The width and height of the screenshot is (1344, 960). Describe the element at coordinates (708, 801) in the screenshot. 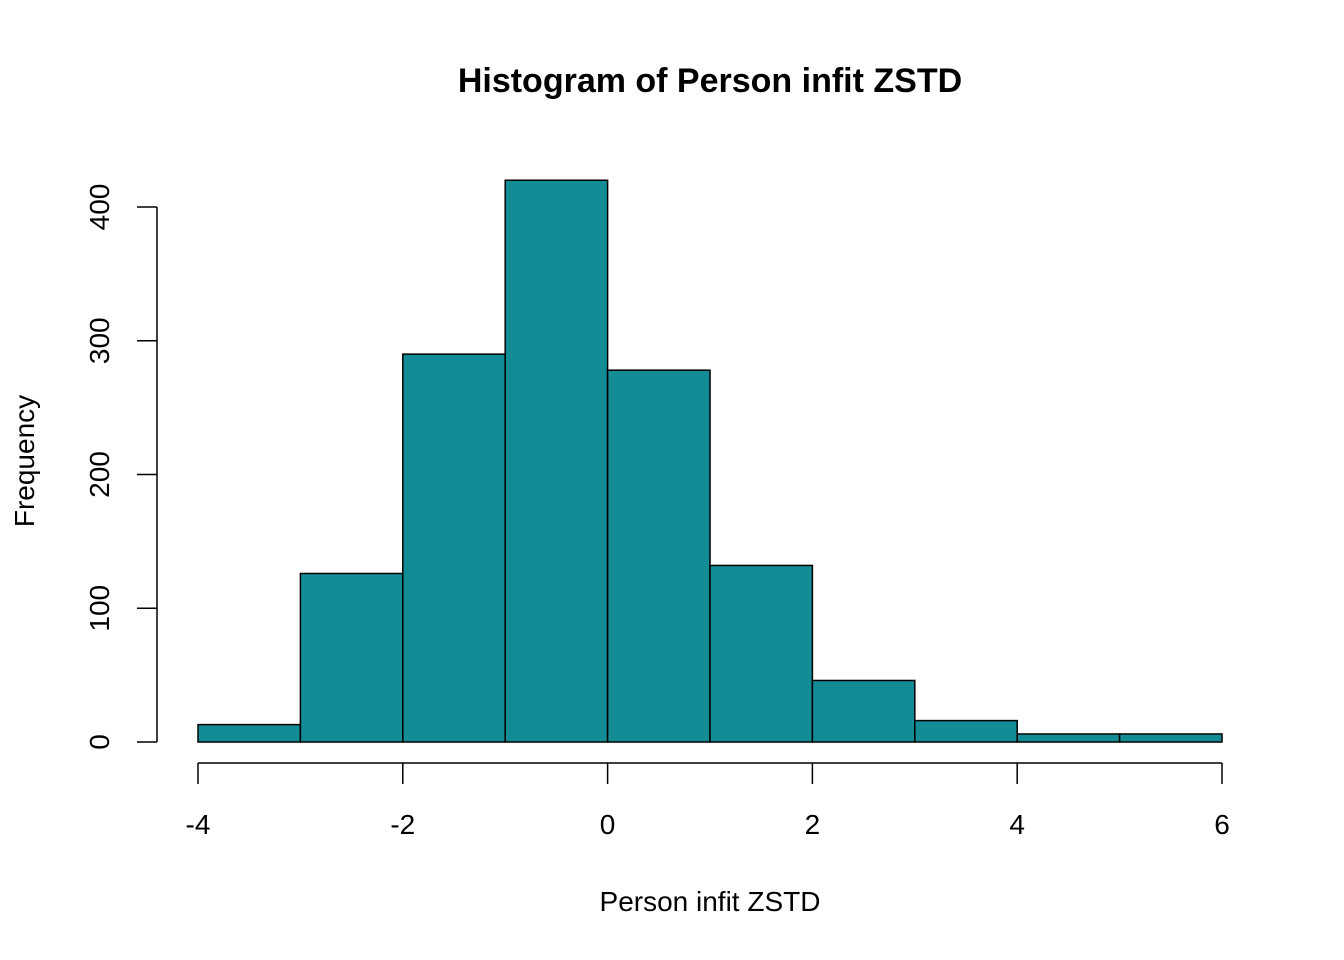

I see `x-axis: -4 -2 0 2 4 6` at that location.